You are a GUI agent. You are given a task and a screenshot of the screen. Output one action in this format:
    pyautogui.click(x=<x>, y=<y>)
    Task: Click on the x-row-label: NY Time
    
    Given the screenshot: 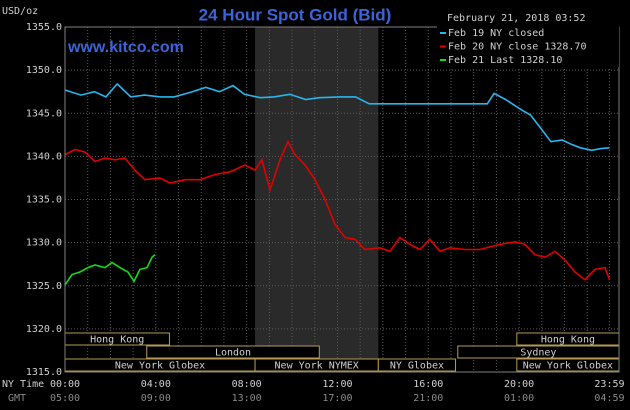 What is the action you would take?
    pyautogui.click(x=23, y=384)
    